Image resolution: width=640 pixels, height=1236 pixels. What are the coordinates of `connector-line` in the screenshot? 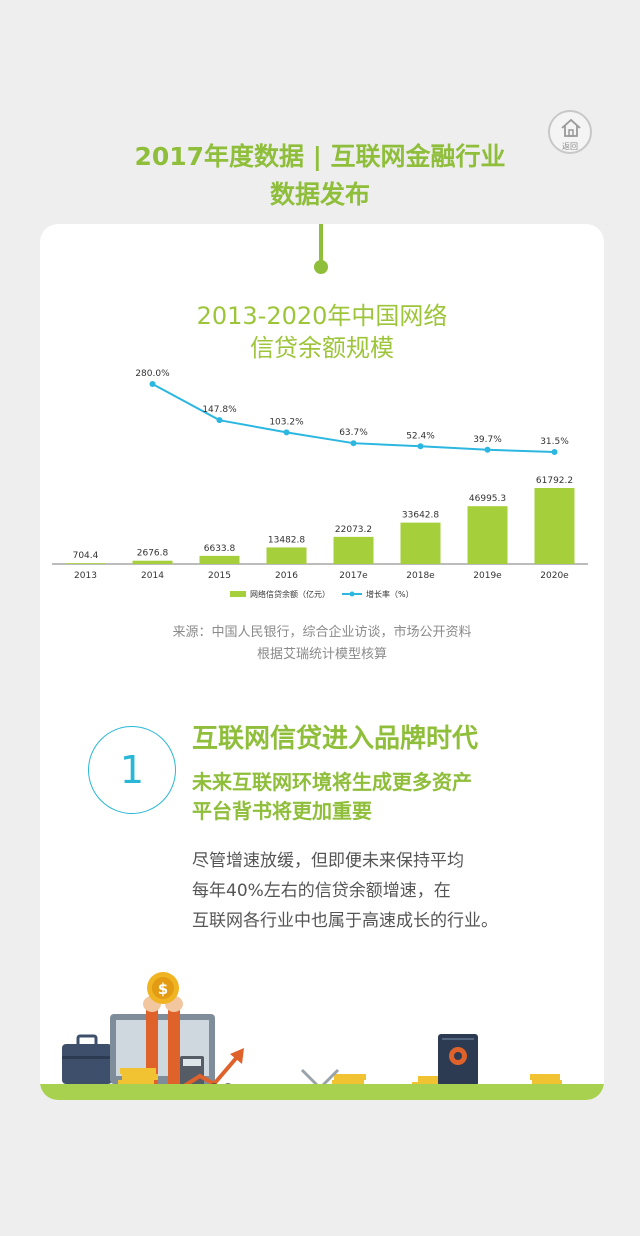 It's located at (321, 244).